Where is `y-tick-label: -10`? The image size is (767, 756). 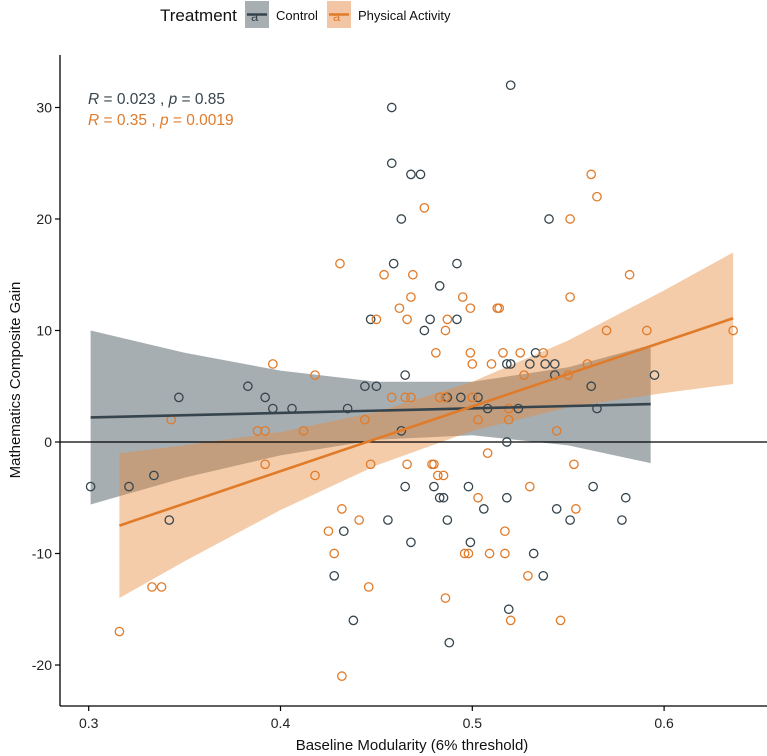
y-tick-label: -10 is located at coordinates (42, 554).